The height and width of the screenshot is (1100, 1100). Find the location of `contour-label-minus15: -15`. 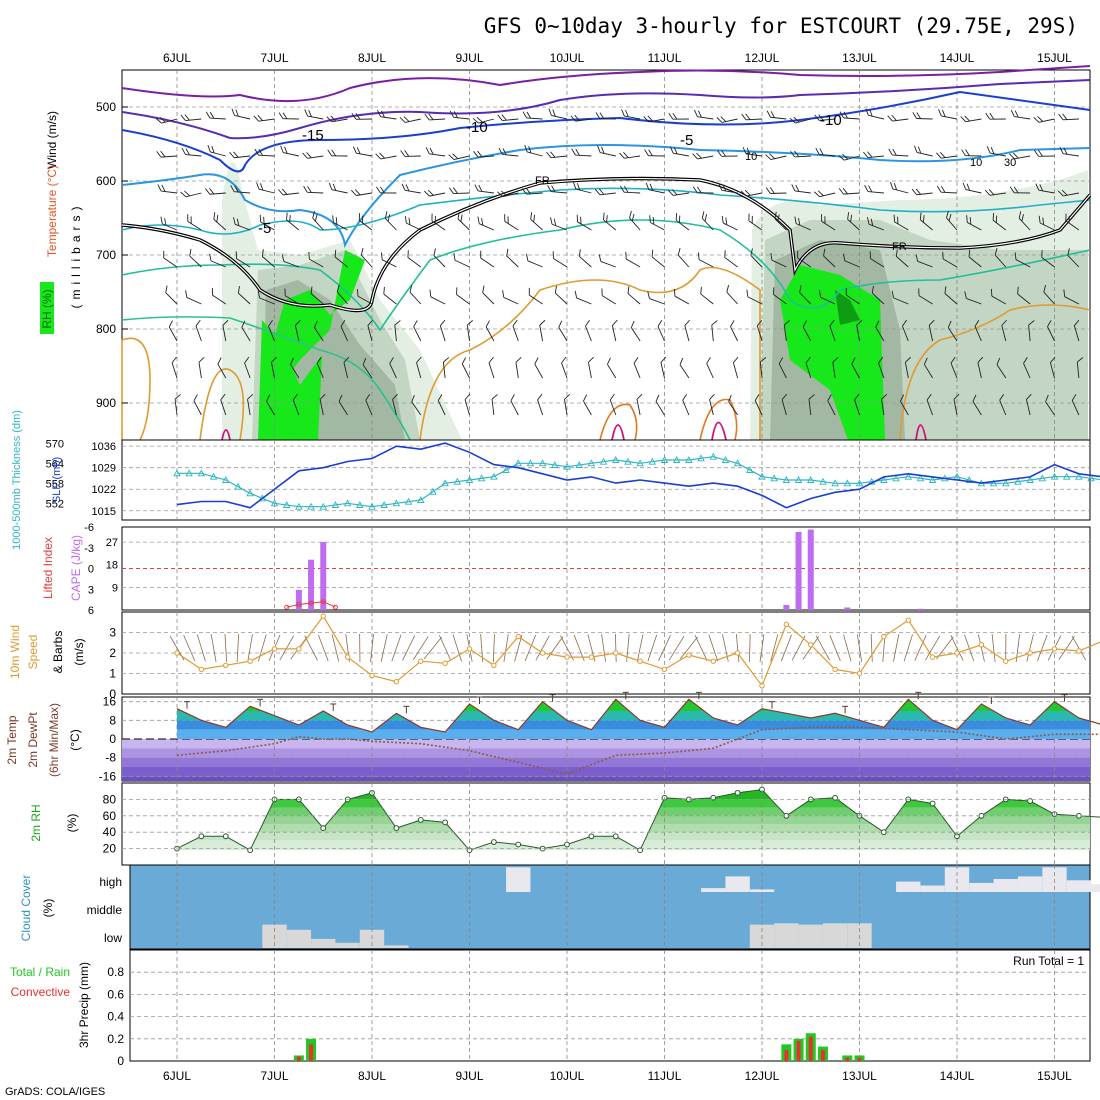

contour-label-minus15: -15 is located at coordinates (313, 135).